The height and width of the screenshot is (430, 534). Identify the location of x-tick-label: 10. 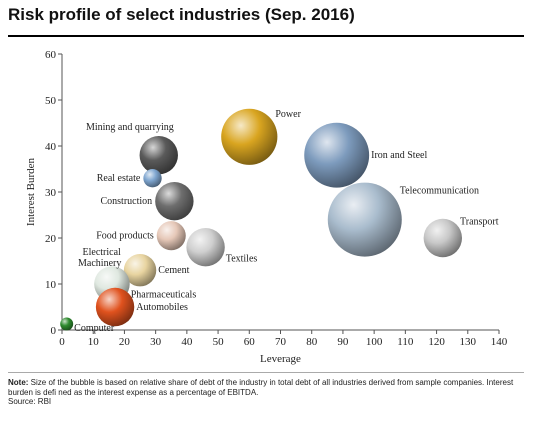
(94, 342).